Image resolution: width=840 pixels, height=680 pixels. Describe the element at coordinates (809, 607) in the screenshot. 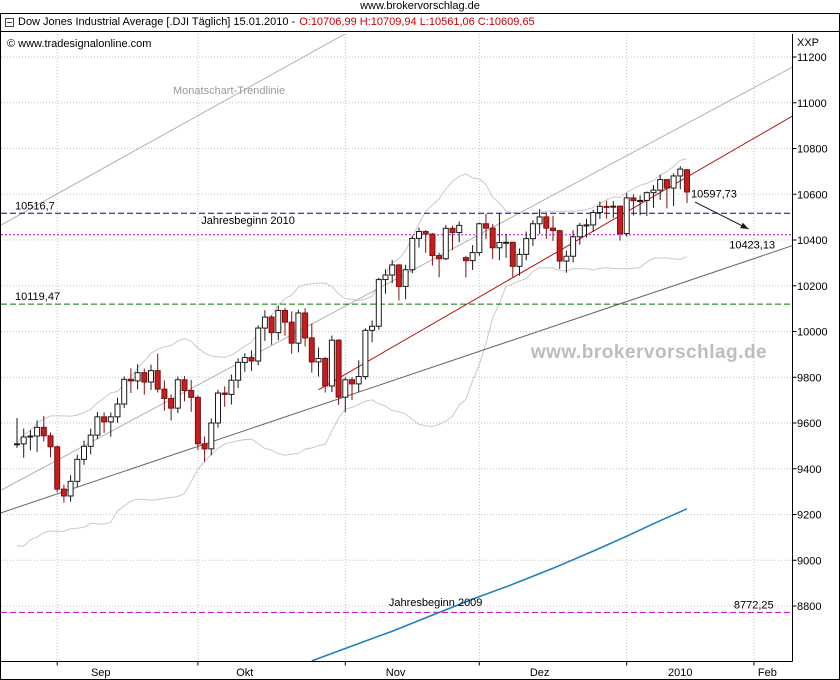

I see `y-axis-label: 8800` at that location.